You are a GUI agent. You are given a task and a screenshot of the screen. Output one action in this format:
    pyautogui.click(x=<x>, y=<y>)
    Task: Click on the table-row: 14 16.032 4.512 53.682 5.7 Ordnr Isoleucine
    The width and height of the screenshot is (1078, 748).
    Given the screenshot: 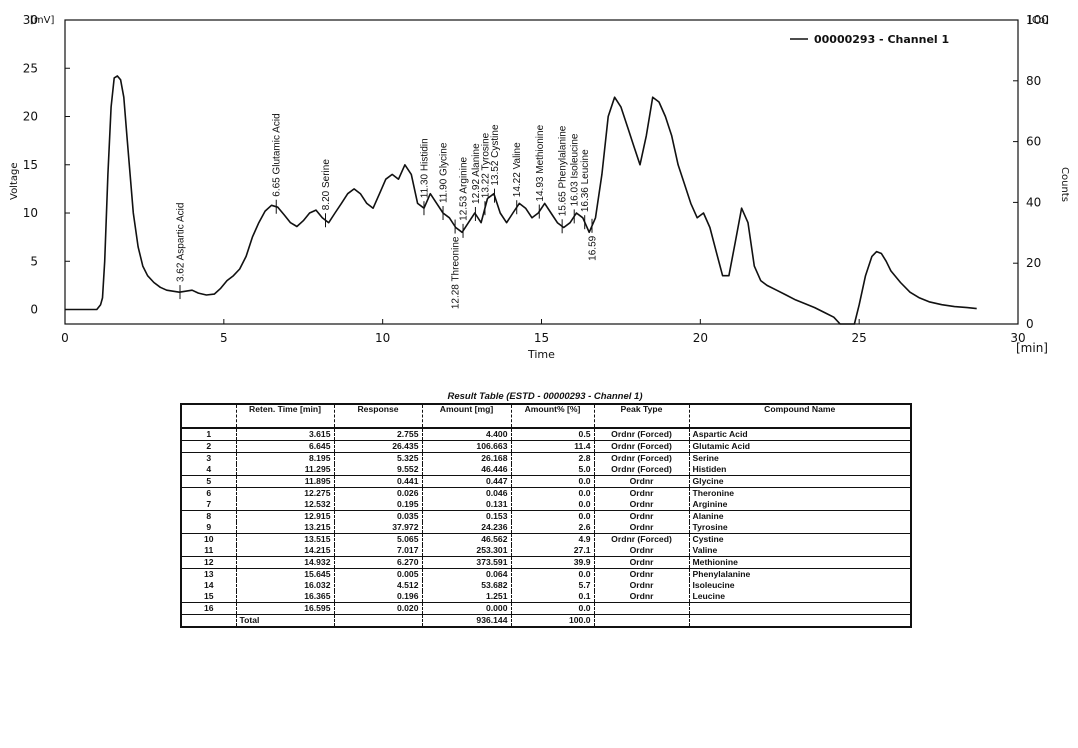 What is the action you would take?
    pyautogui.click(x=546, y=585)
    